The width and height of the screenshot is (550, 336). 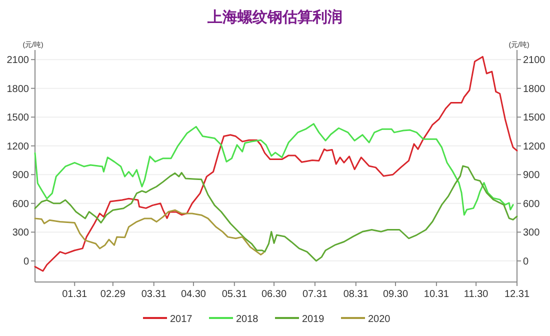 I want to click on x-tick-label: 01.31, so click(x=75, y=294).